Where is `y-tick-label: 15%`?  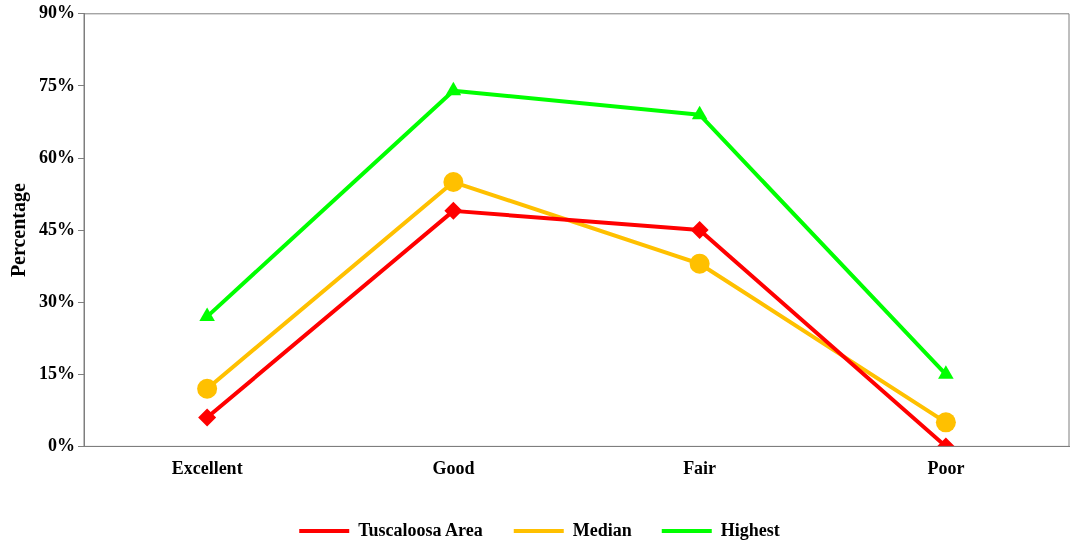 y-tick-label: 15% is located at coordinates (57, 372).